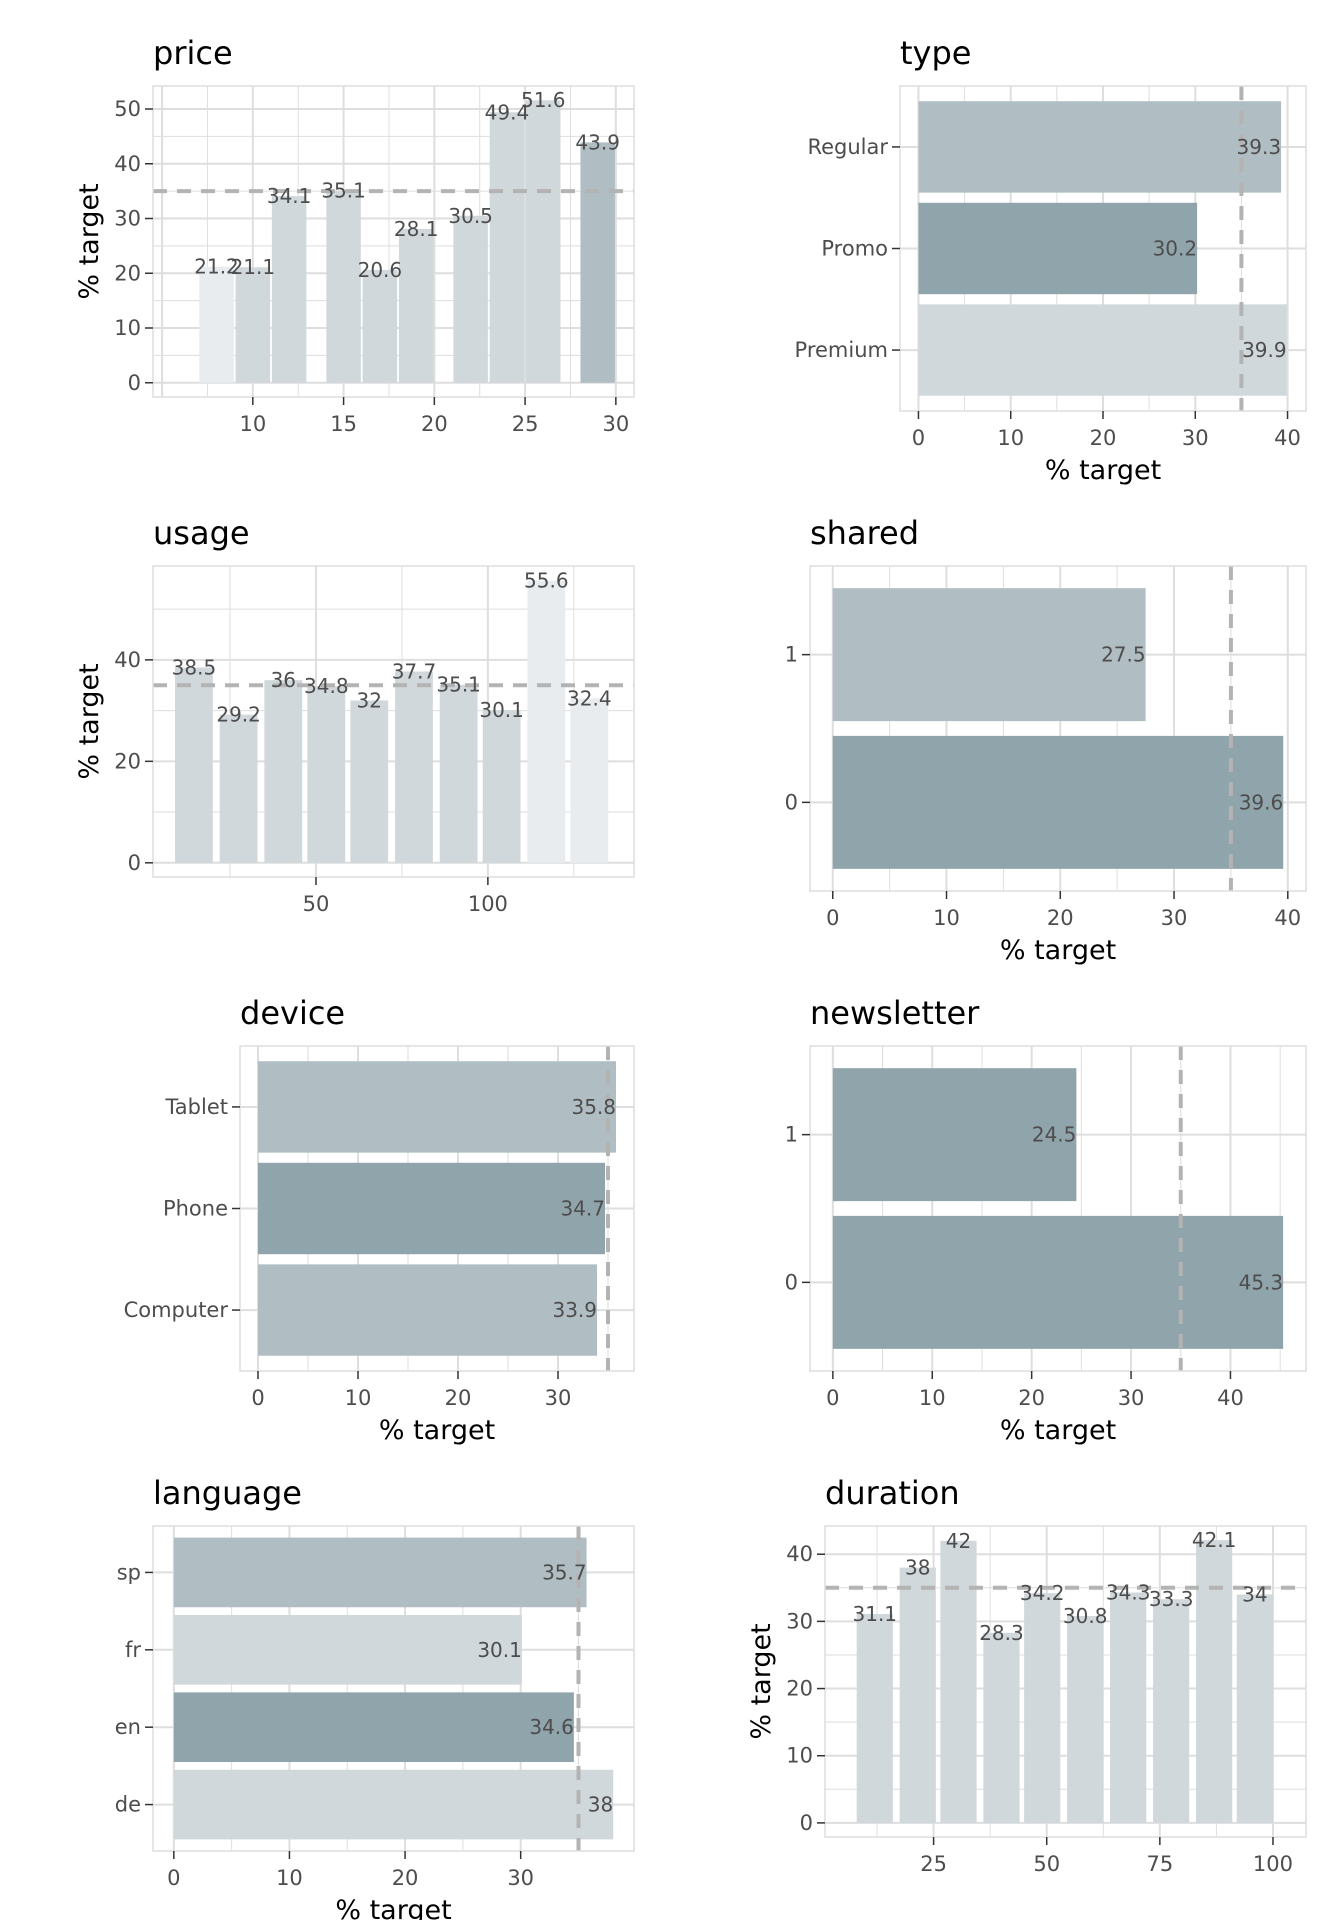 This screenshot has height=1920, width=1344. Describe the element at coordinates (564, 1572) in the screenshot. I see `data-label: 35.7` at that location.